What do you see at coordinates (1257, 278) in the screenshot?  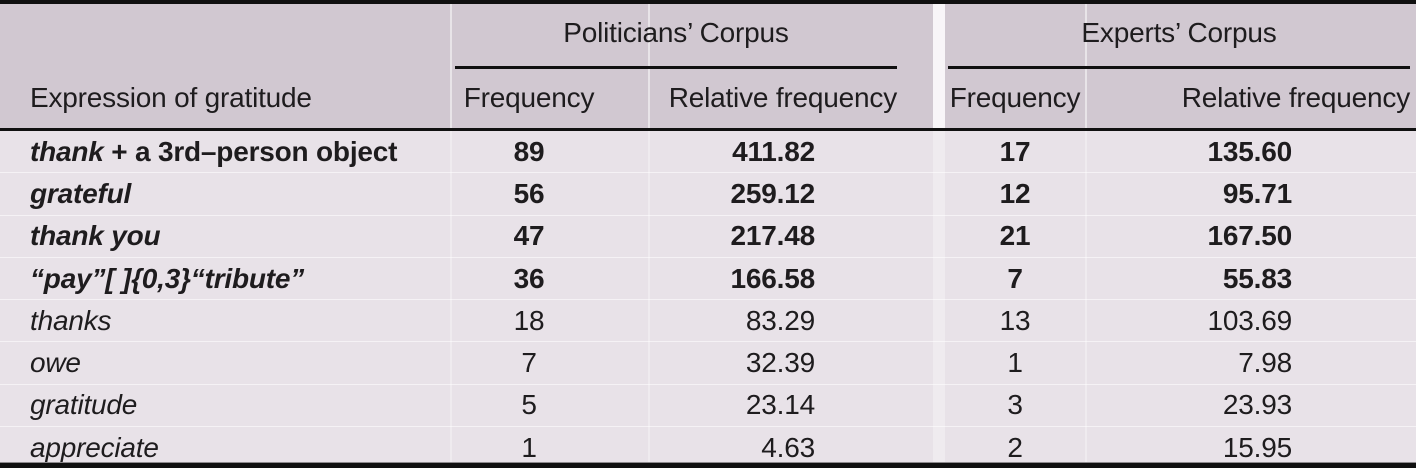 I see `experts-relative-frequency-cell: 55.83` at bounding box center [1257, 278].